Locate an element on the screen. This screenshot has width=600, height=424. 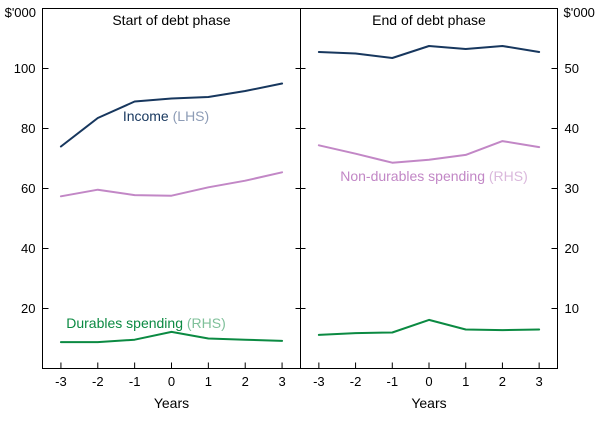
series-label-income: Income (LHS) is located at coordinates (166, 116).